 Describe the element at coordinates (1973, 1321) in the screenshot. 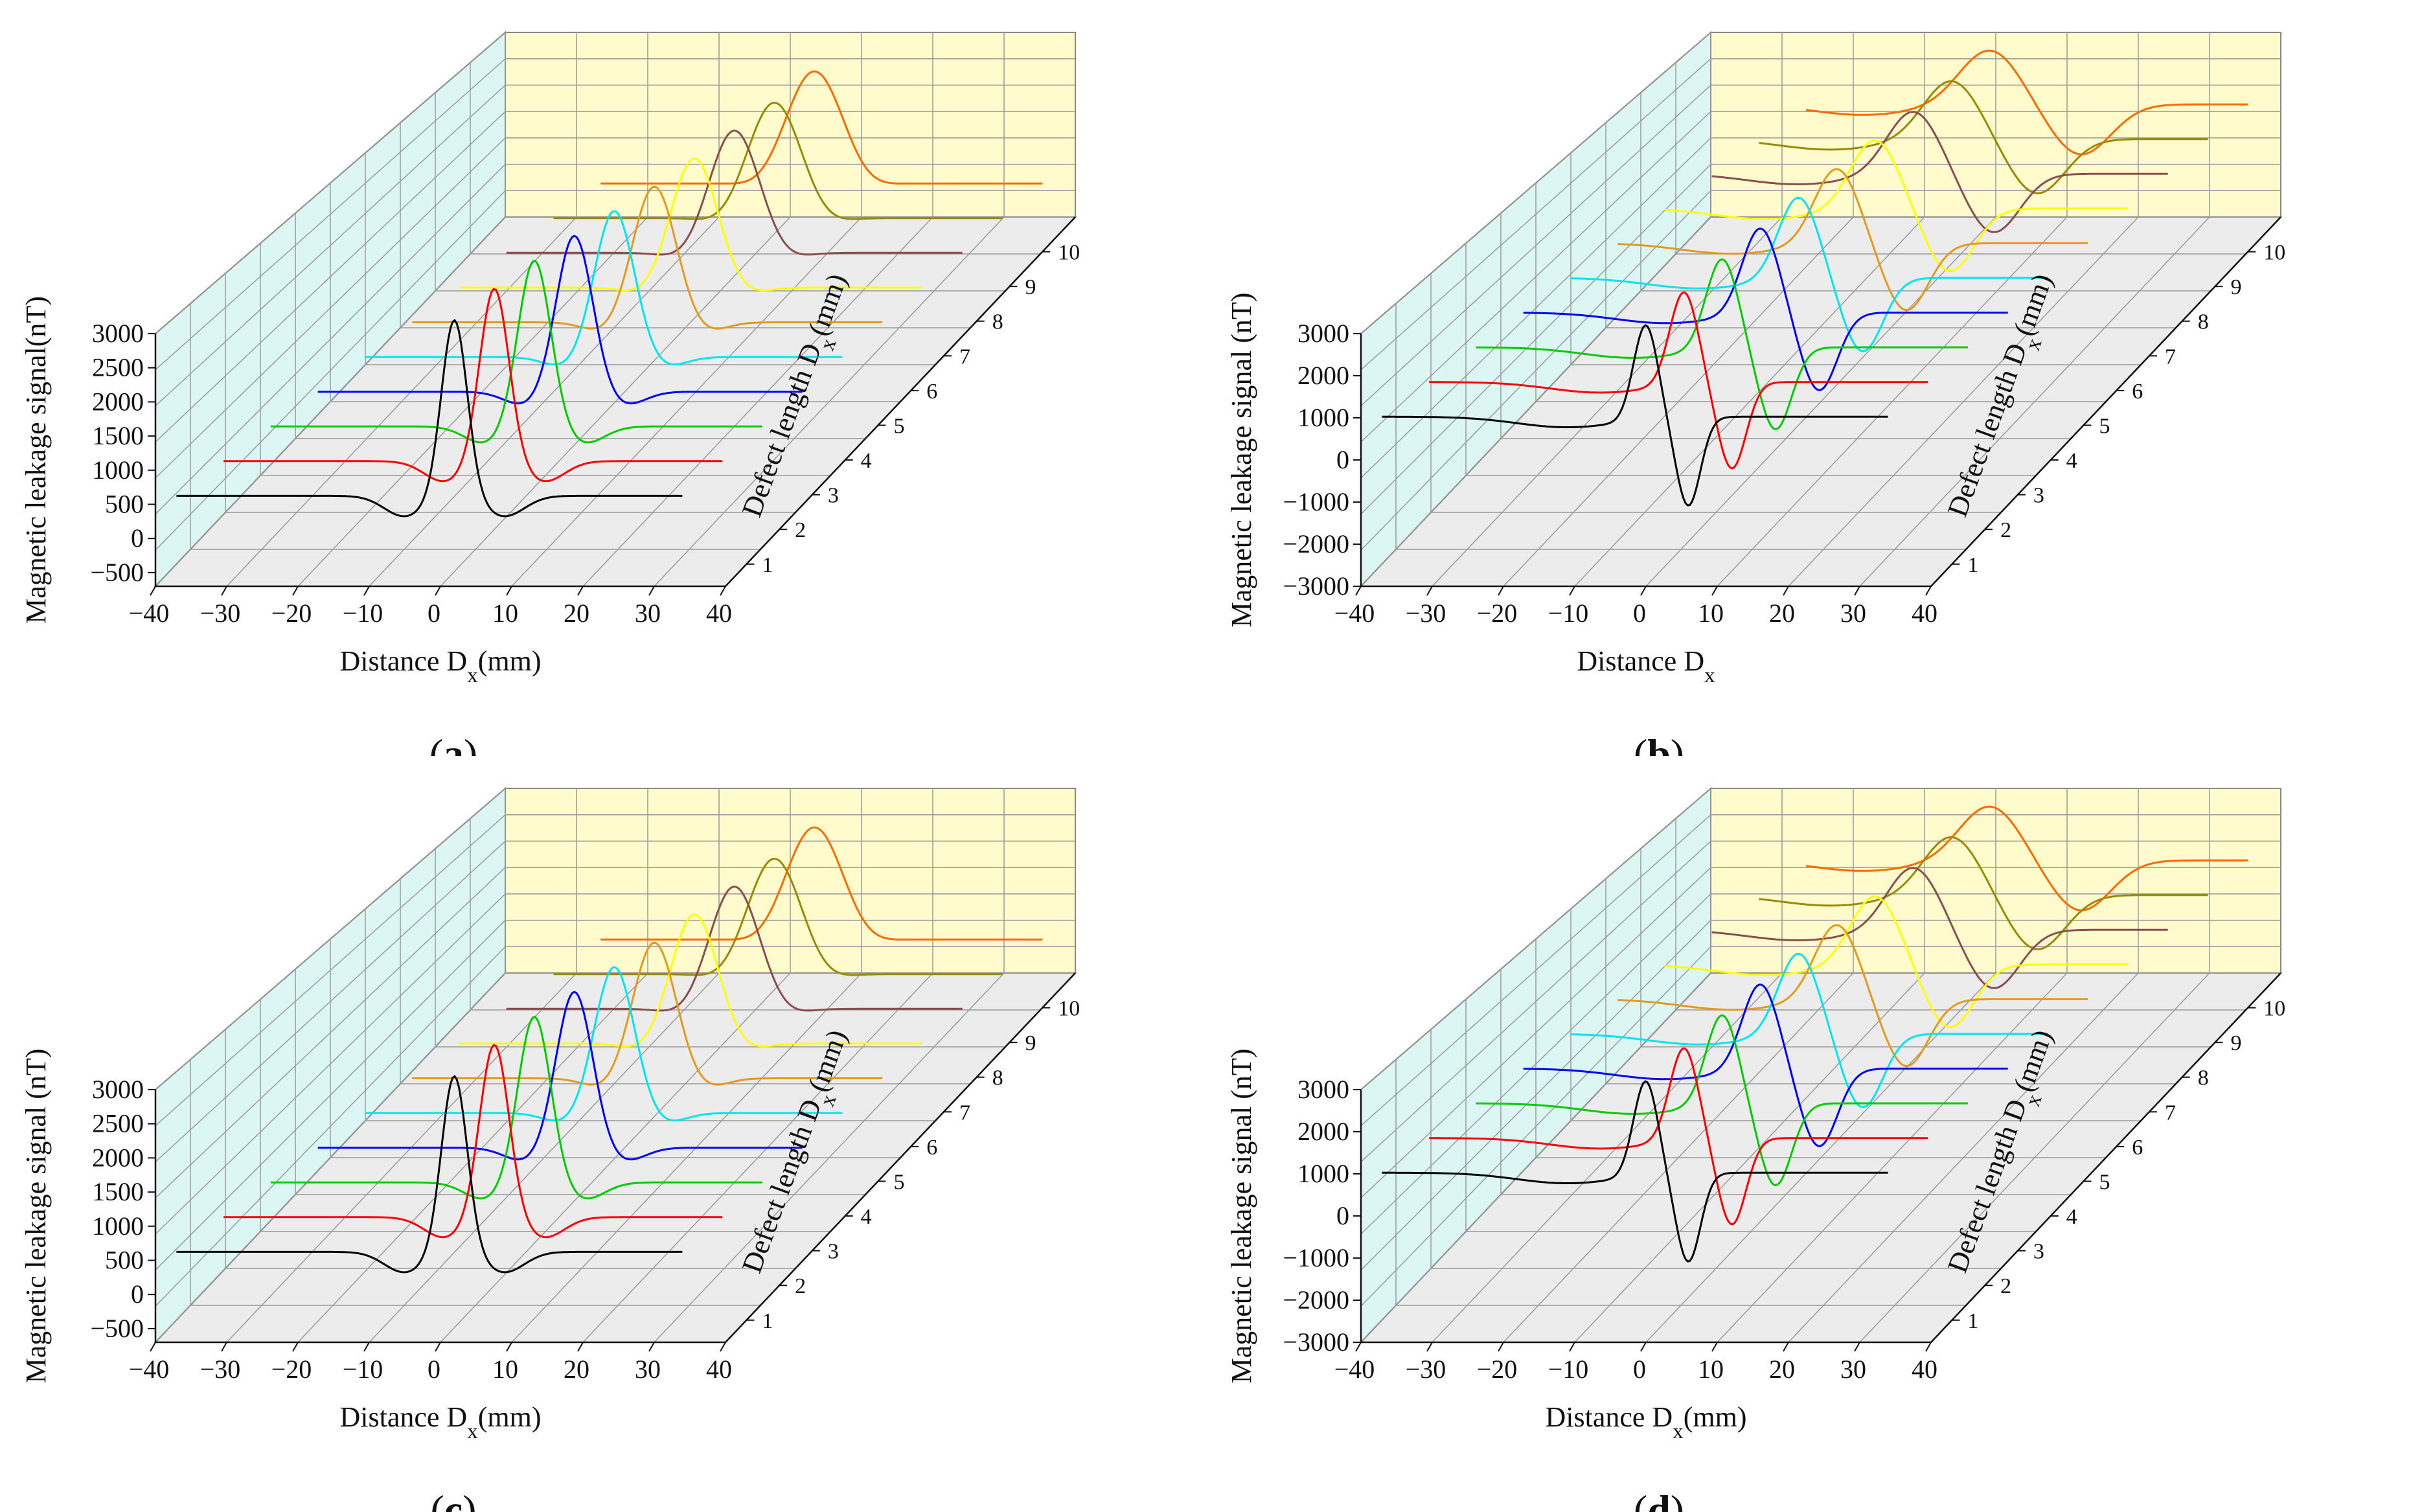

I see `z-tick-label: 1` at that location.